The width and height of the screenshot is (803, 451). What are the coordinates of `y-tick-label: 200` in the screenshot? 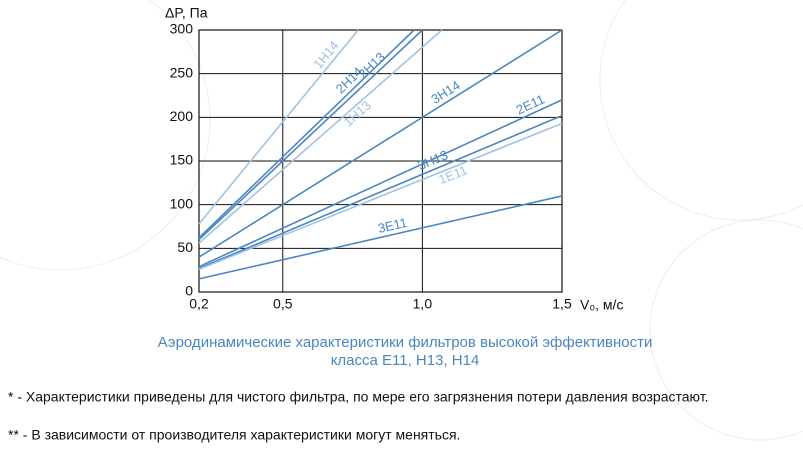 It's located at (182, 116).